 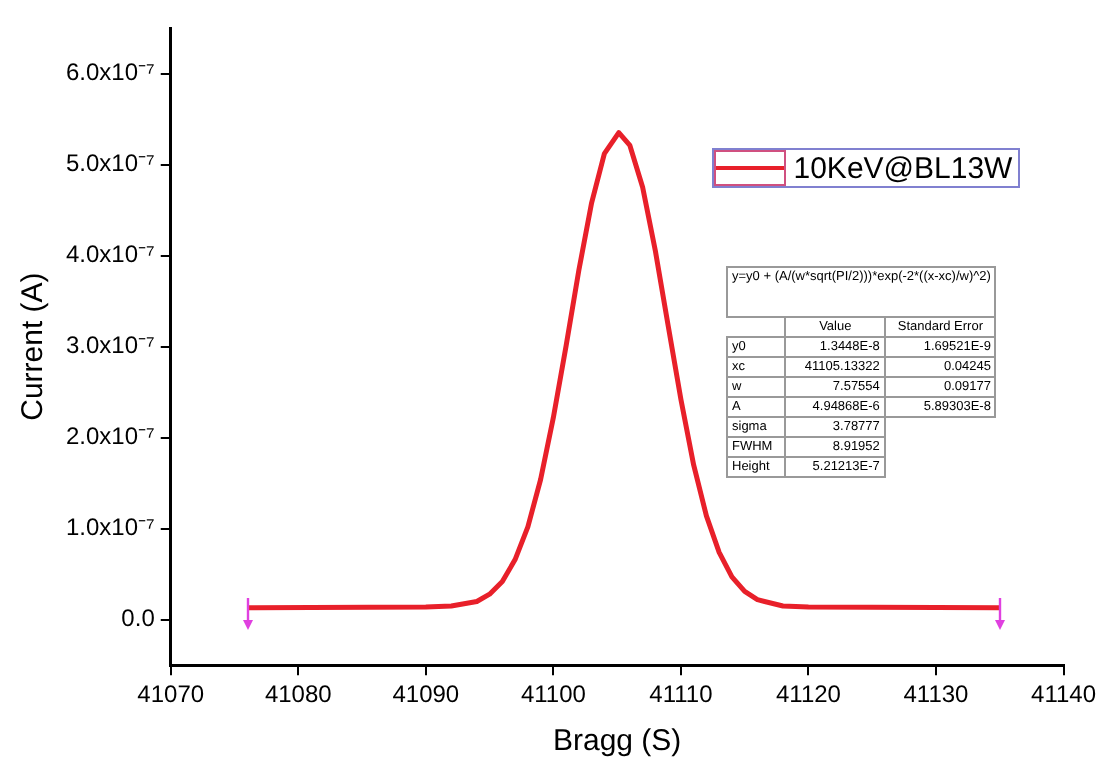 I want to click on x-tick-label: 41130, so click(x=936, y=694).